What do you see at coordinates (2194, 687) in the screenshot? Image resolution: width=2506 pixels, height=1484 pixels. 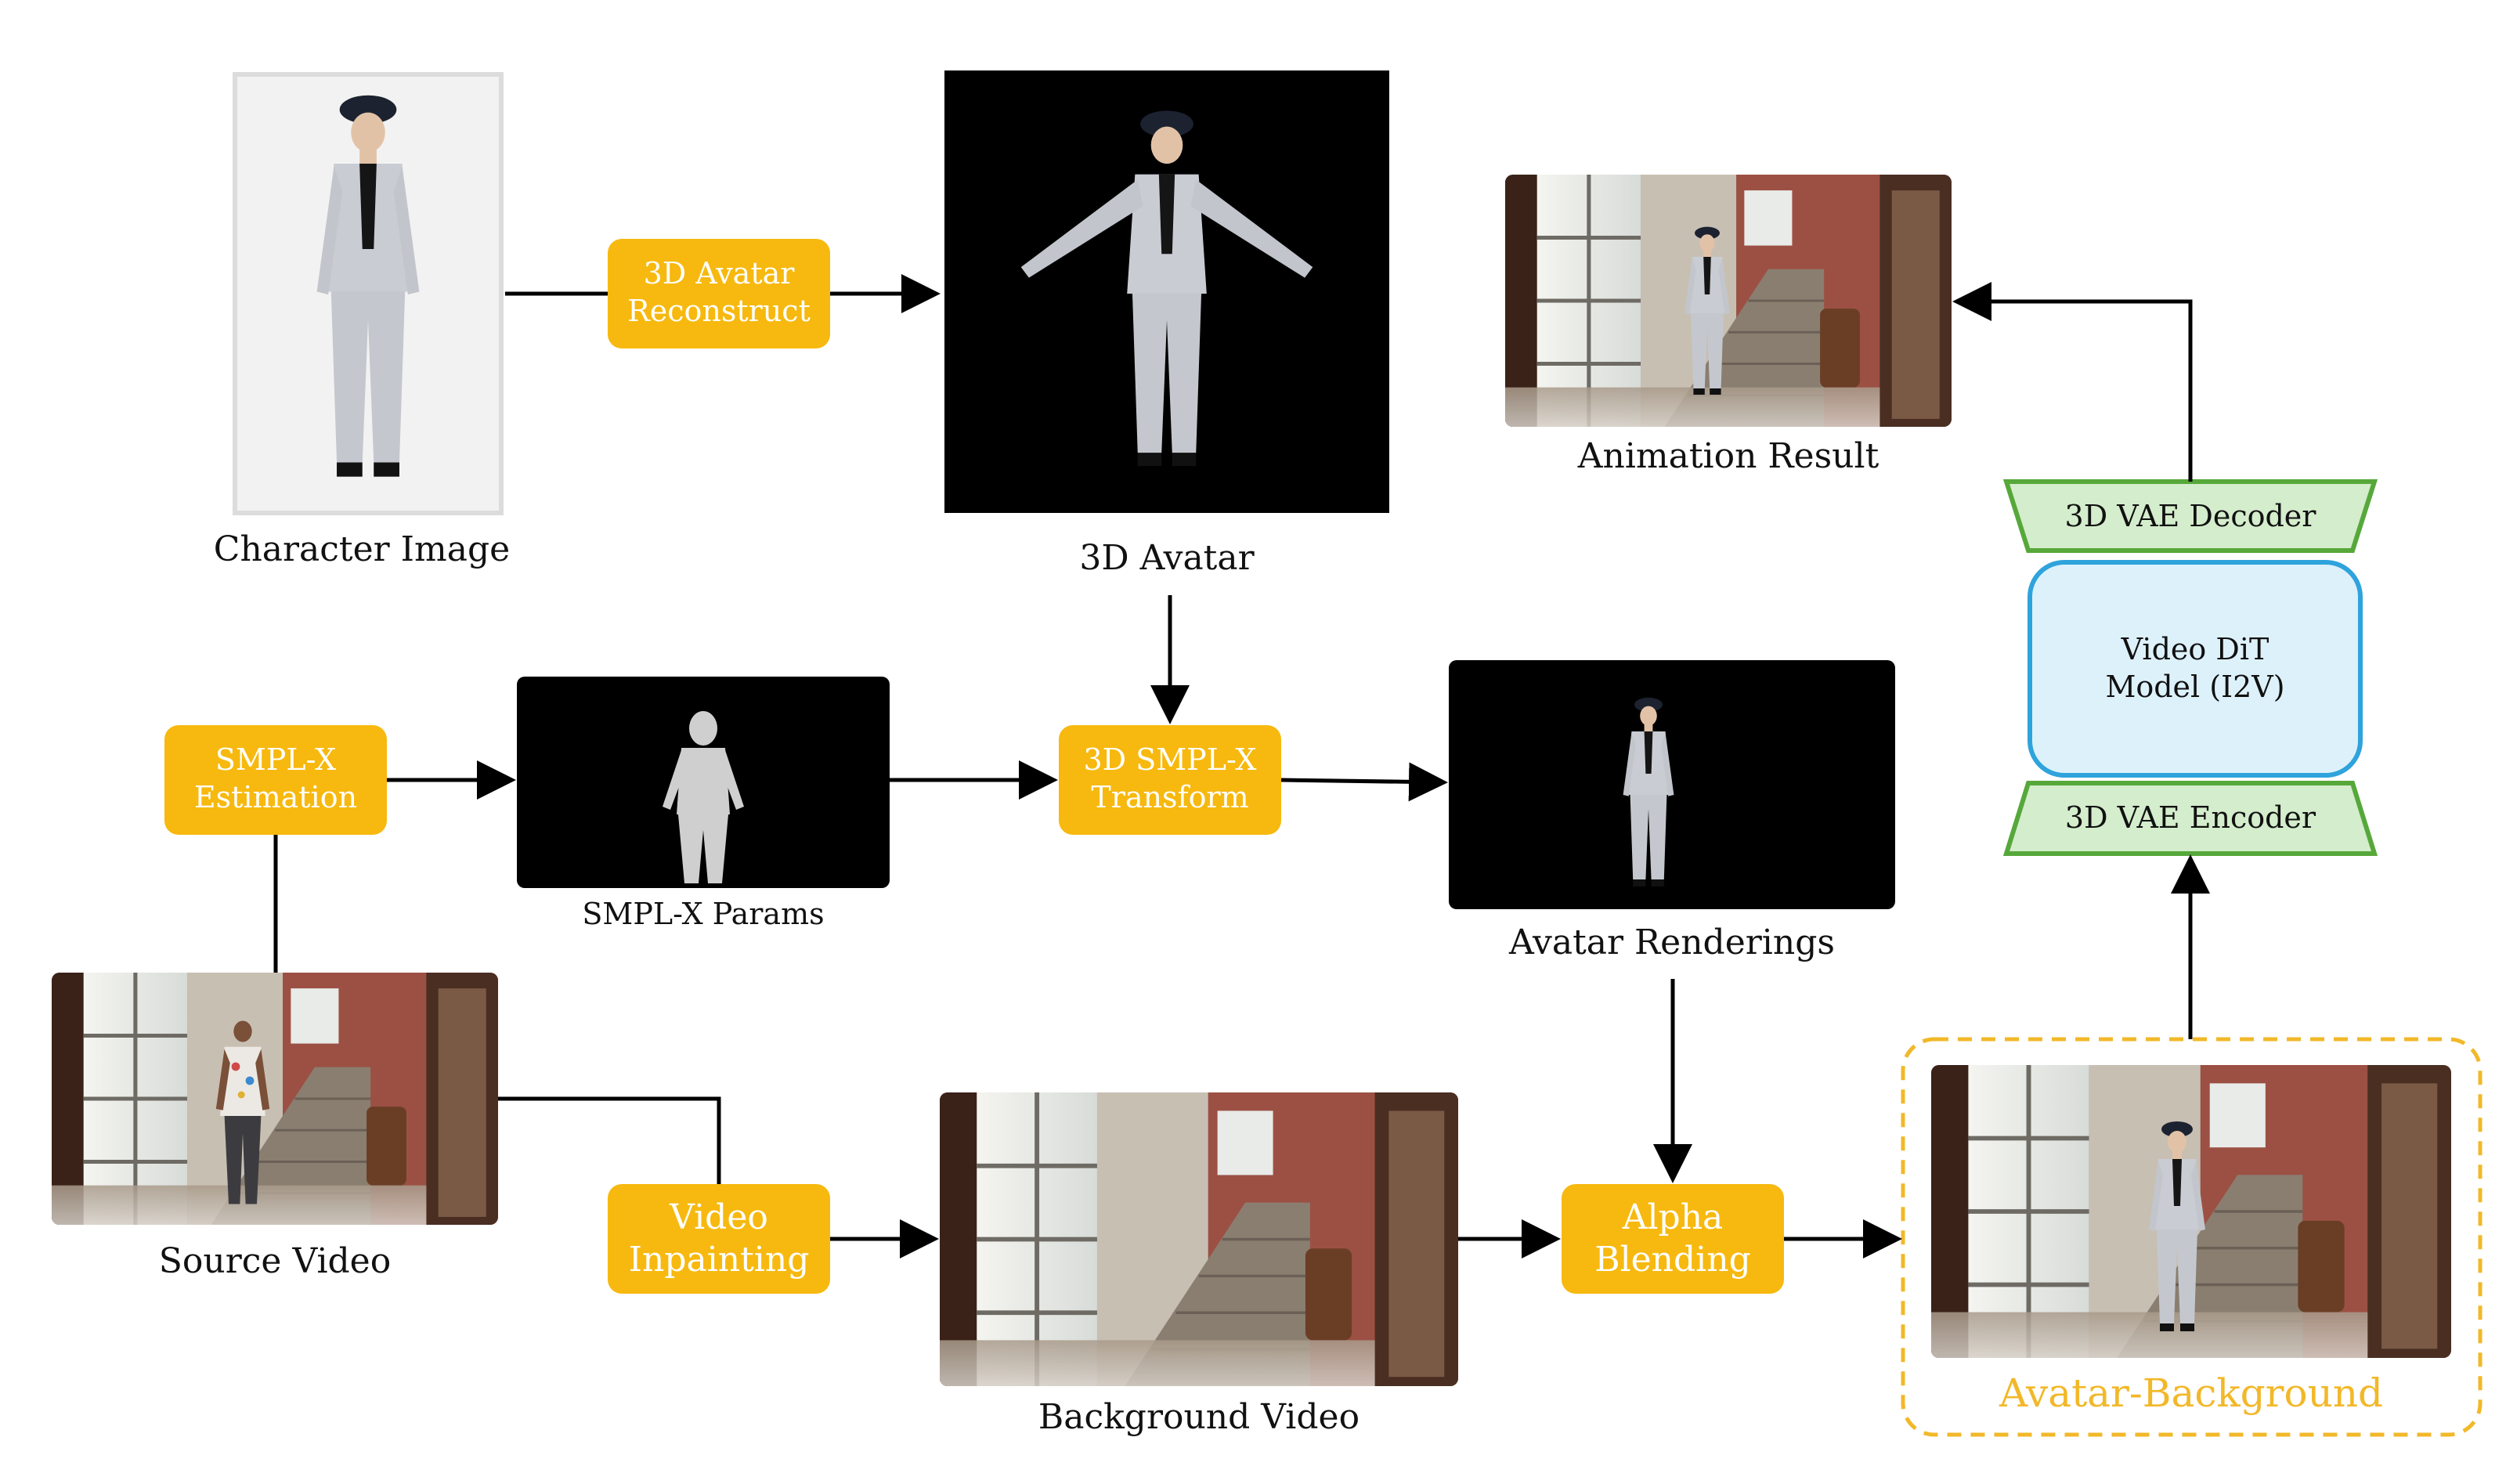 I see `dit-model-line2: Model (I2V)` at bounding box center [2194, 687].